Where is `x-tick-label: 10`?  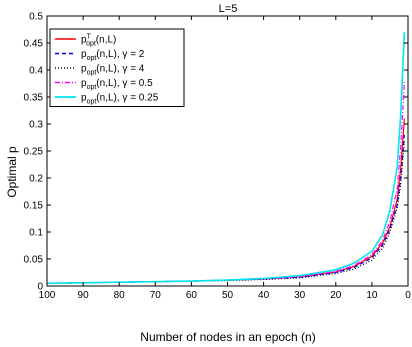
x-tick-label: 10 is located at coordinates (372, 295).